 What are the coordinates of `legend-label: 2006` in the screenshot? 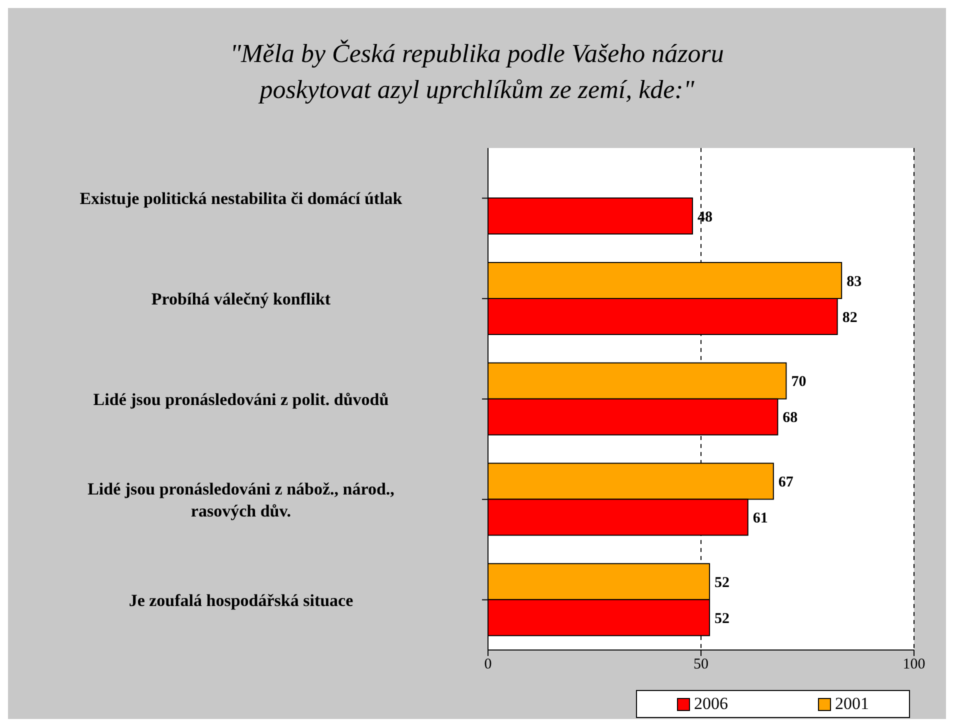 It's located at (710, 704).